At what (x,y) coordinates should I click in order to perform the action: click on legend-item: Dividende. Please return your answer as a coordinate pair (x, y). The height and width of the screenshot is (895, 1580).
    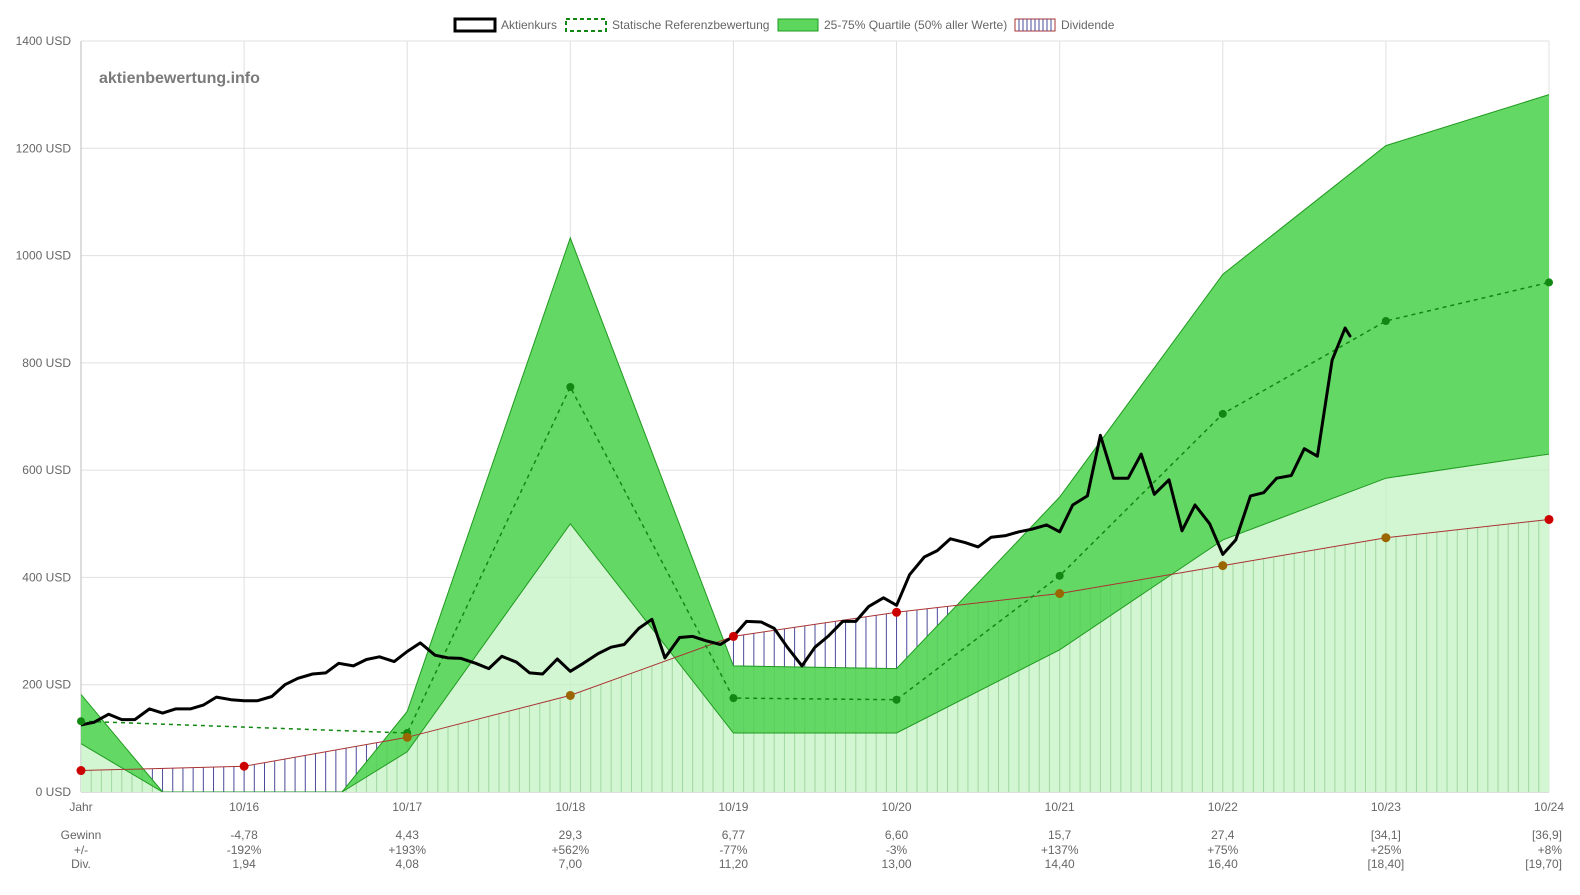
    Looking at the image, I should click on (1064, 25).